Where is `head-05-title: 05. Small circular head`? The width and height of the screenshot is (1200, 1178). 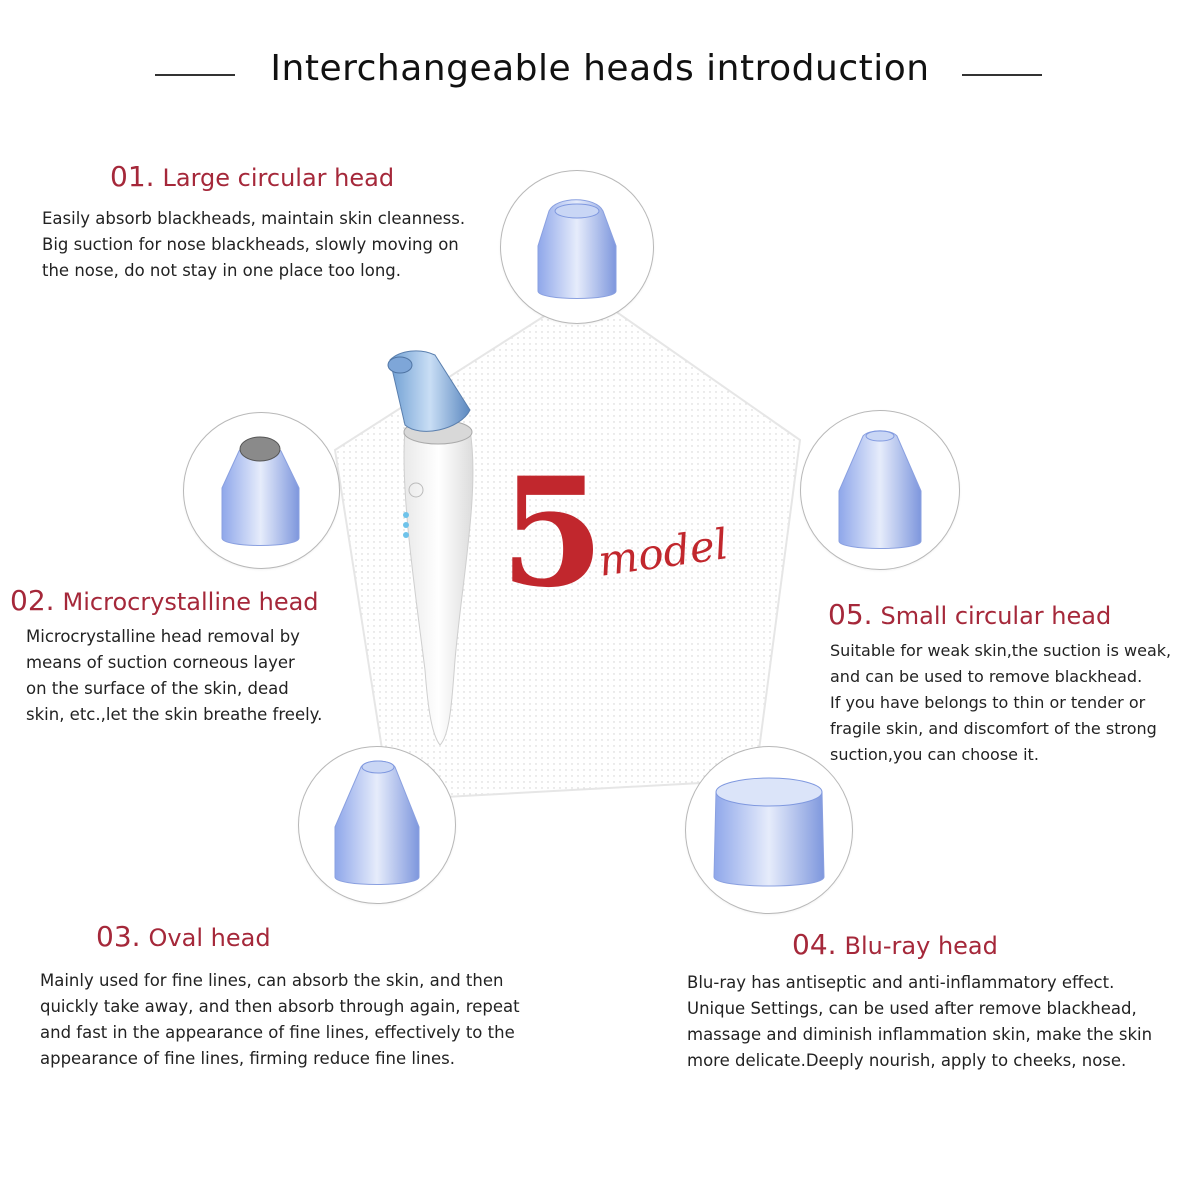 head-05-title: 05. Small circular head is located at coordinates (969, 614).